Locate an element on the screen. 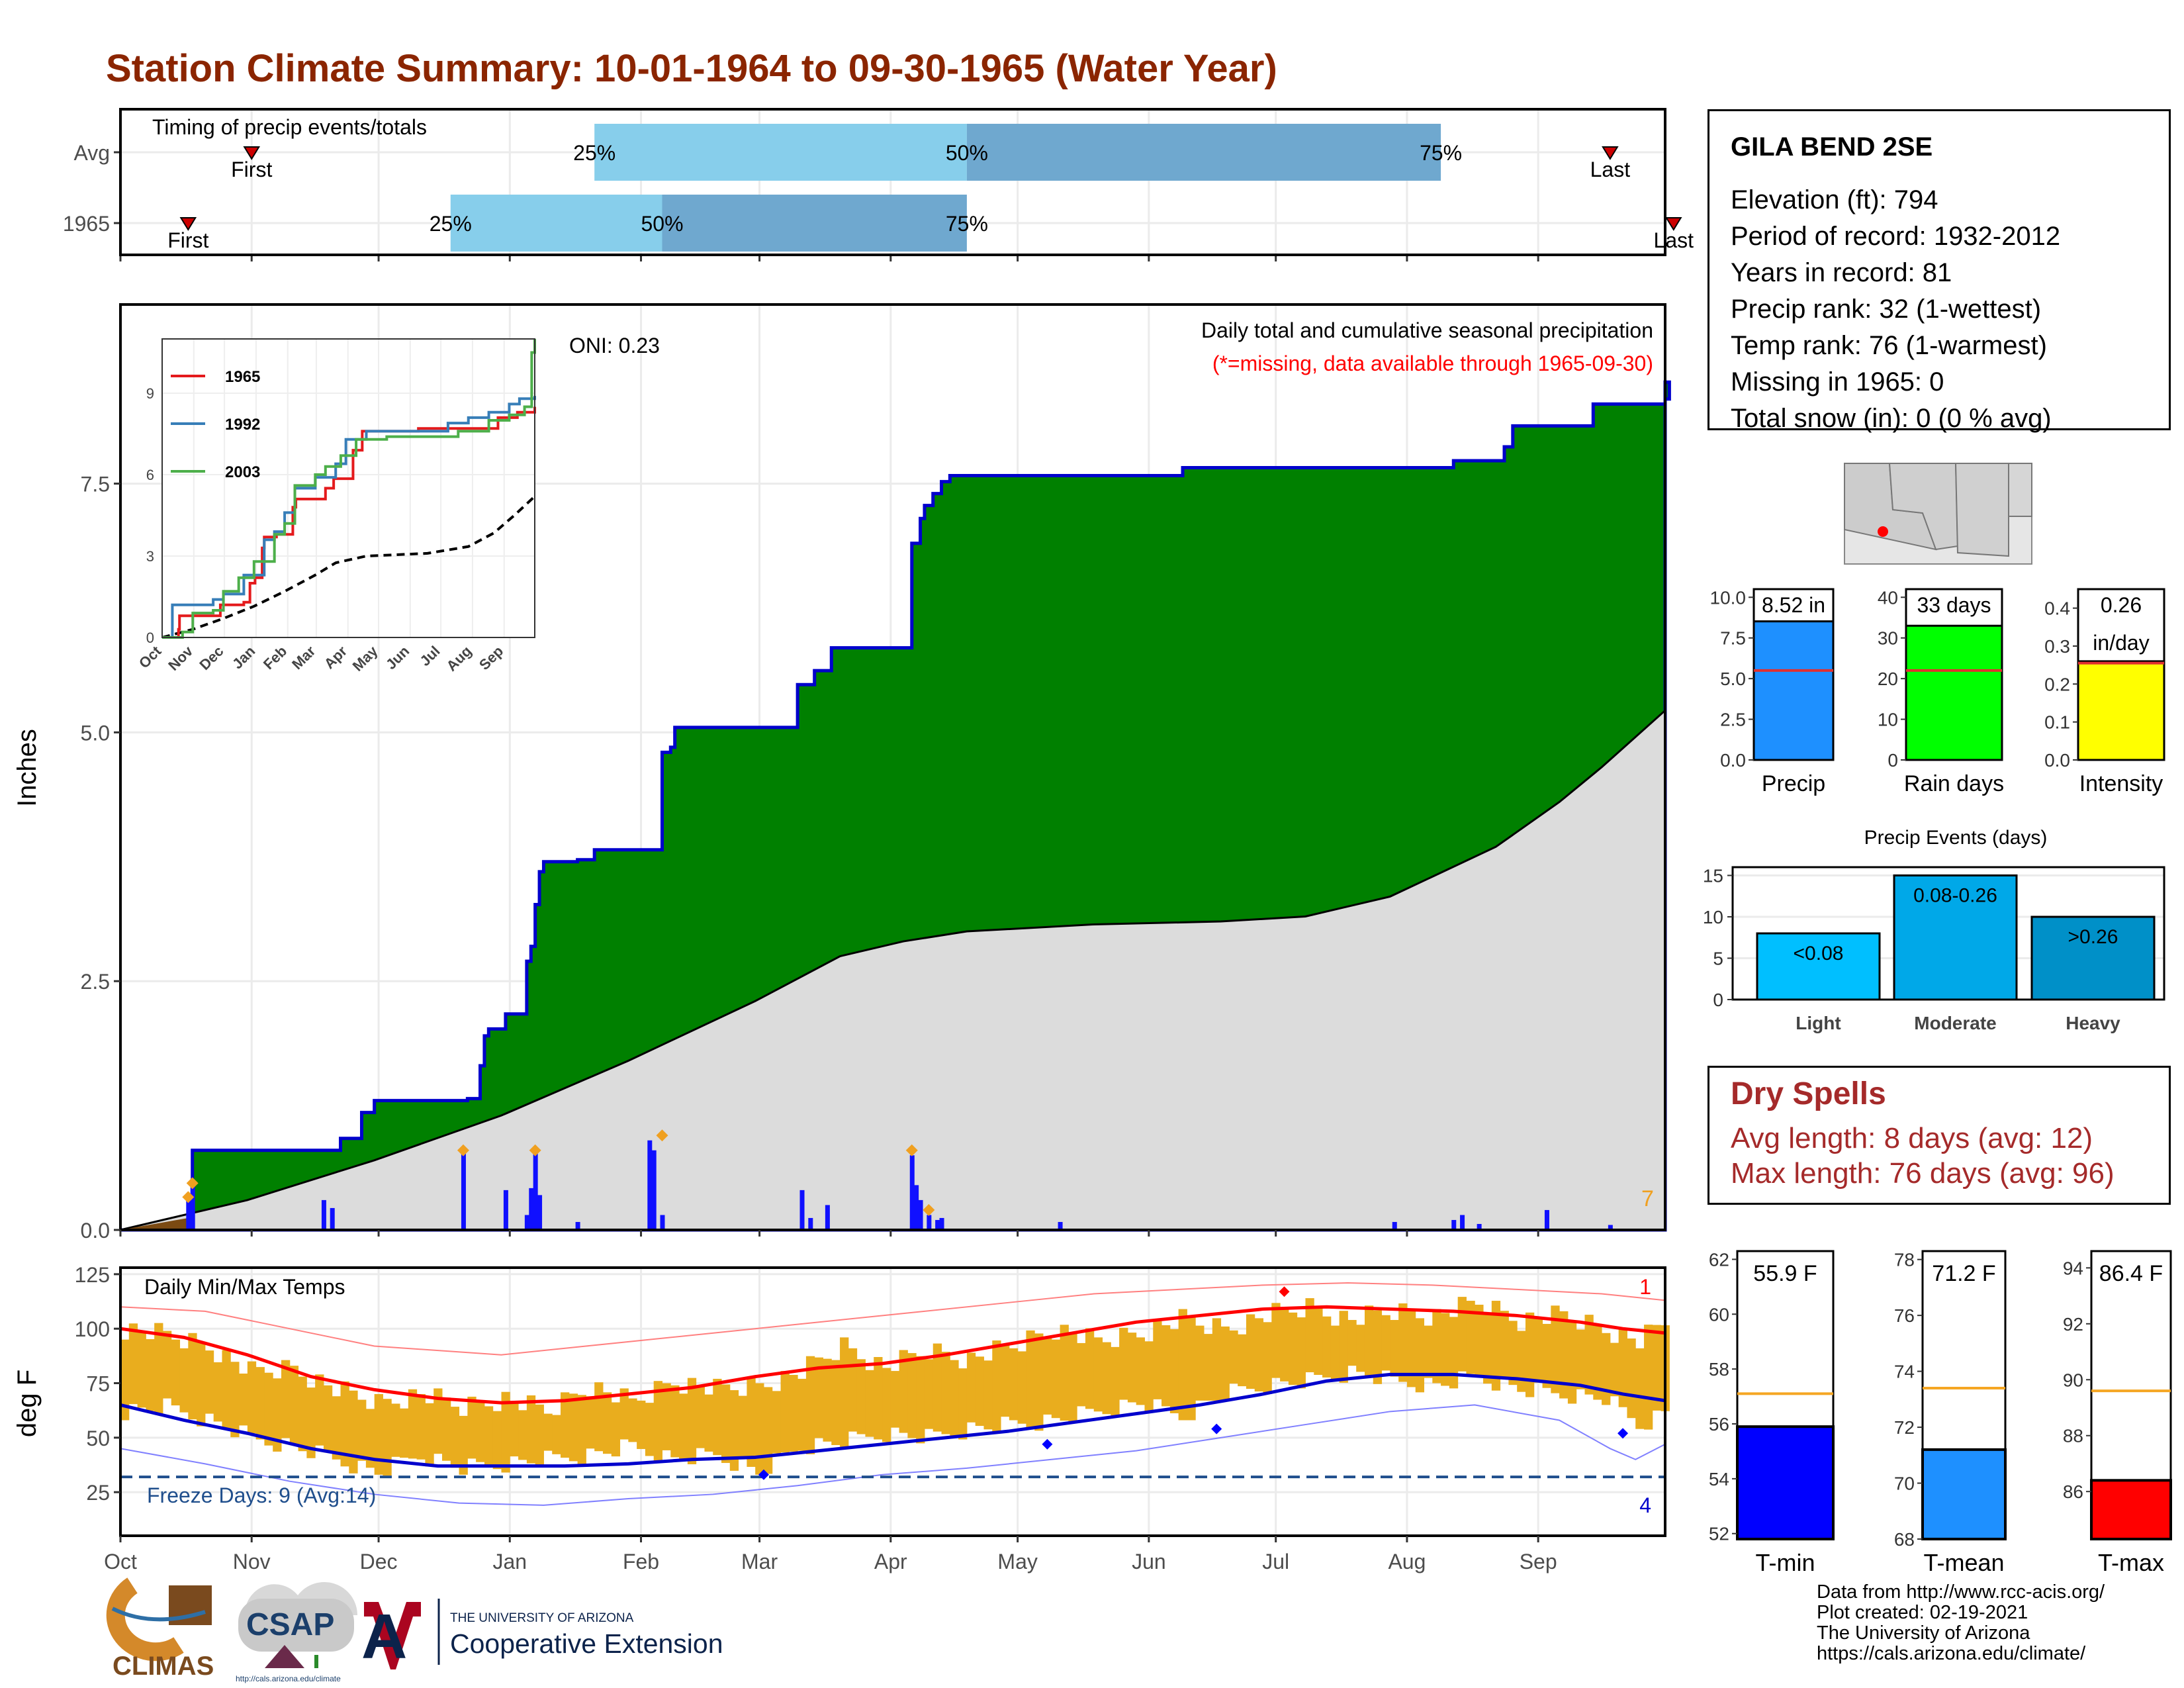 The width and height of the screenshot is (2184, 1688). csap-text: CSAP is located at coordinates (290, 1624).